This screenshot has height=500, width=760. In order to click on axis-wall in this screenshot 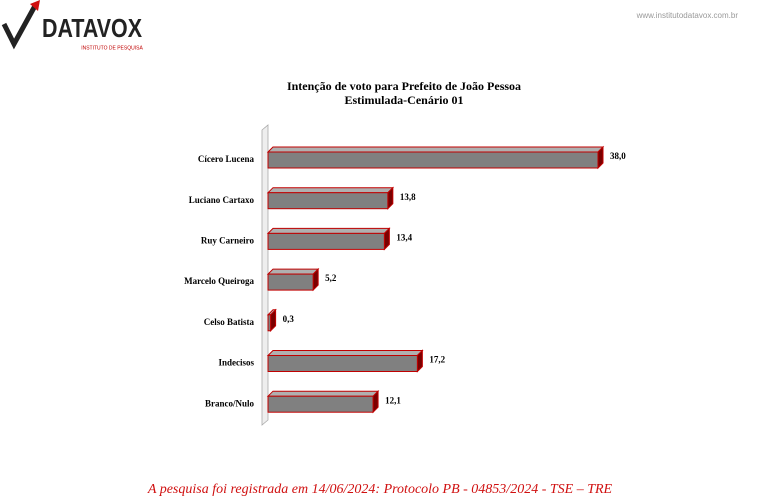, I will do `click(265, 275)`.